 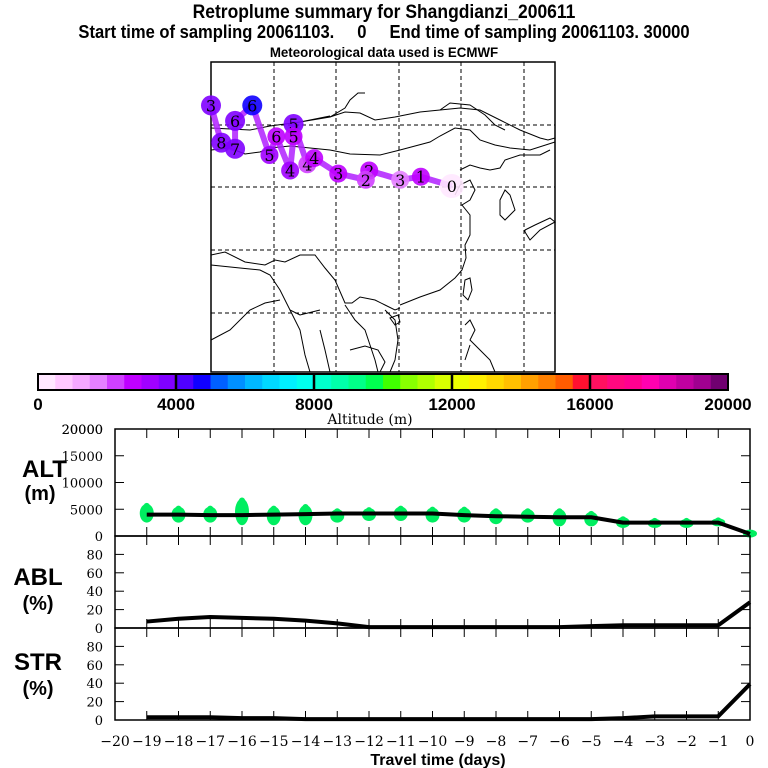 What do you see at coordinates (37, 404) in the screenshot?
I see `colorbar-tick-label: 0` at bounding box center [37, 404].